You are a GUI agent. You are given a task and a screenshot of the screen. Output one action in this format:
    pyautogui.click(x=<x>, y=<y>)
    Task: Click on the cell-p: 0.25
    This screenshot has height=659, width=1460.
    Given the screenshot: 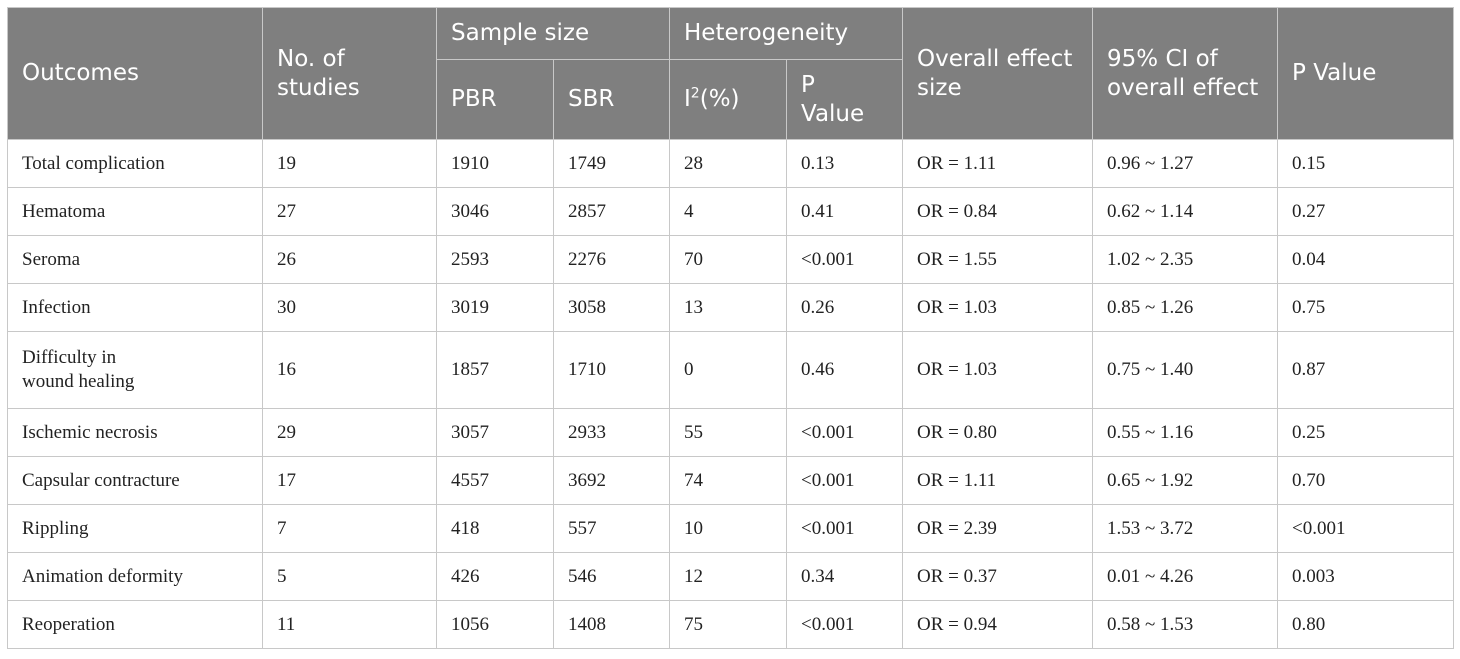 What is the action you would take?
    pyautogui.click(x=1366, y=432)
    